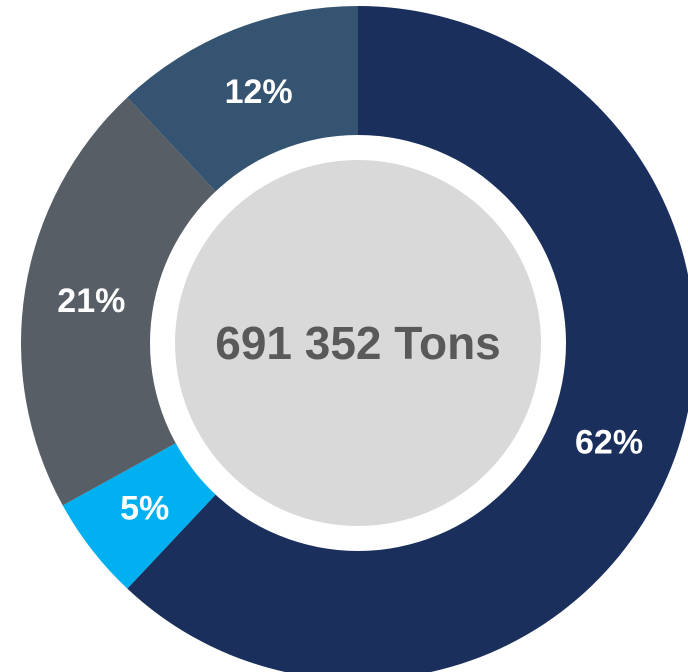 The height and width of the screenshot is (672, 688). What do you see at coordinates (144, 508) in the screenshot?
I see `slice-label-1: 5%` at bounding box center [144, 508].